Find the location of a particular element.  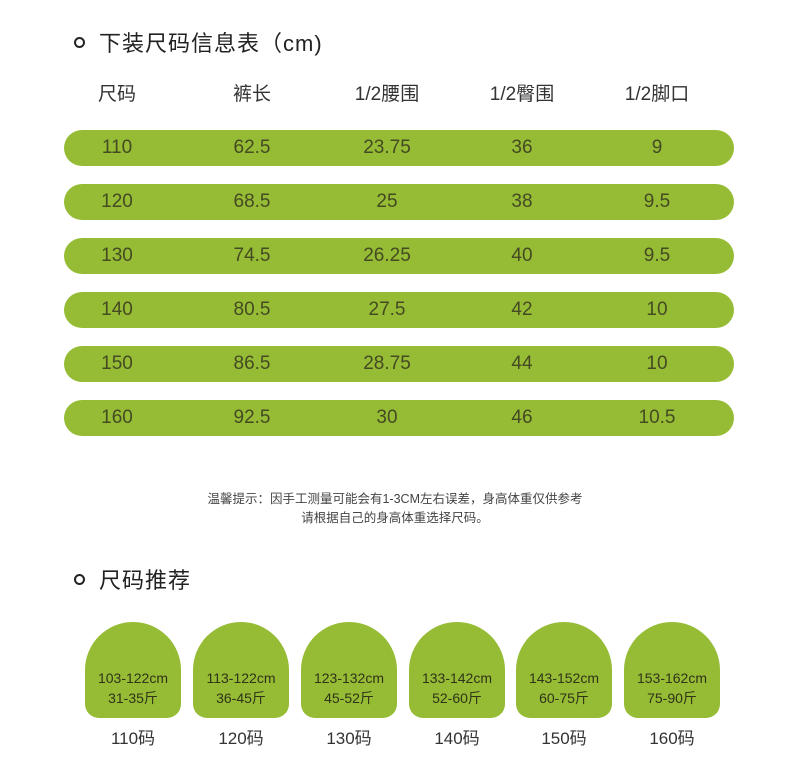

size-recommend-card: 113-122cm 36-45斤 120码 is located at coordinates (241, 685).